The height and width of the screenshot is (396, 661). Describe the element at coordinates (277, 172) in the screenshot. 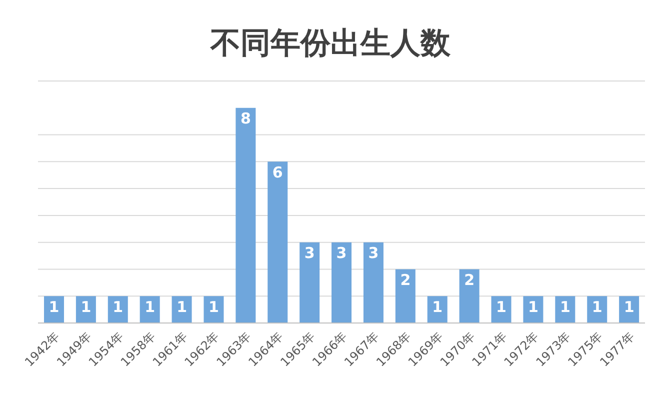

I see `data-label: 6` at that location.